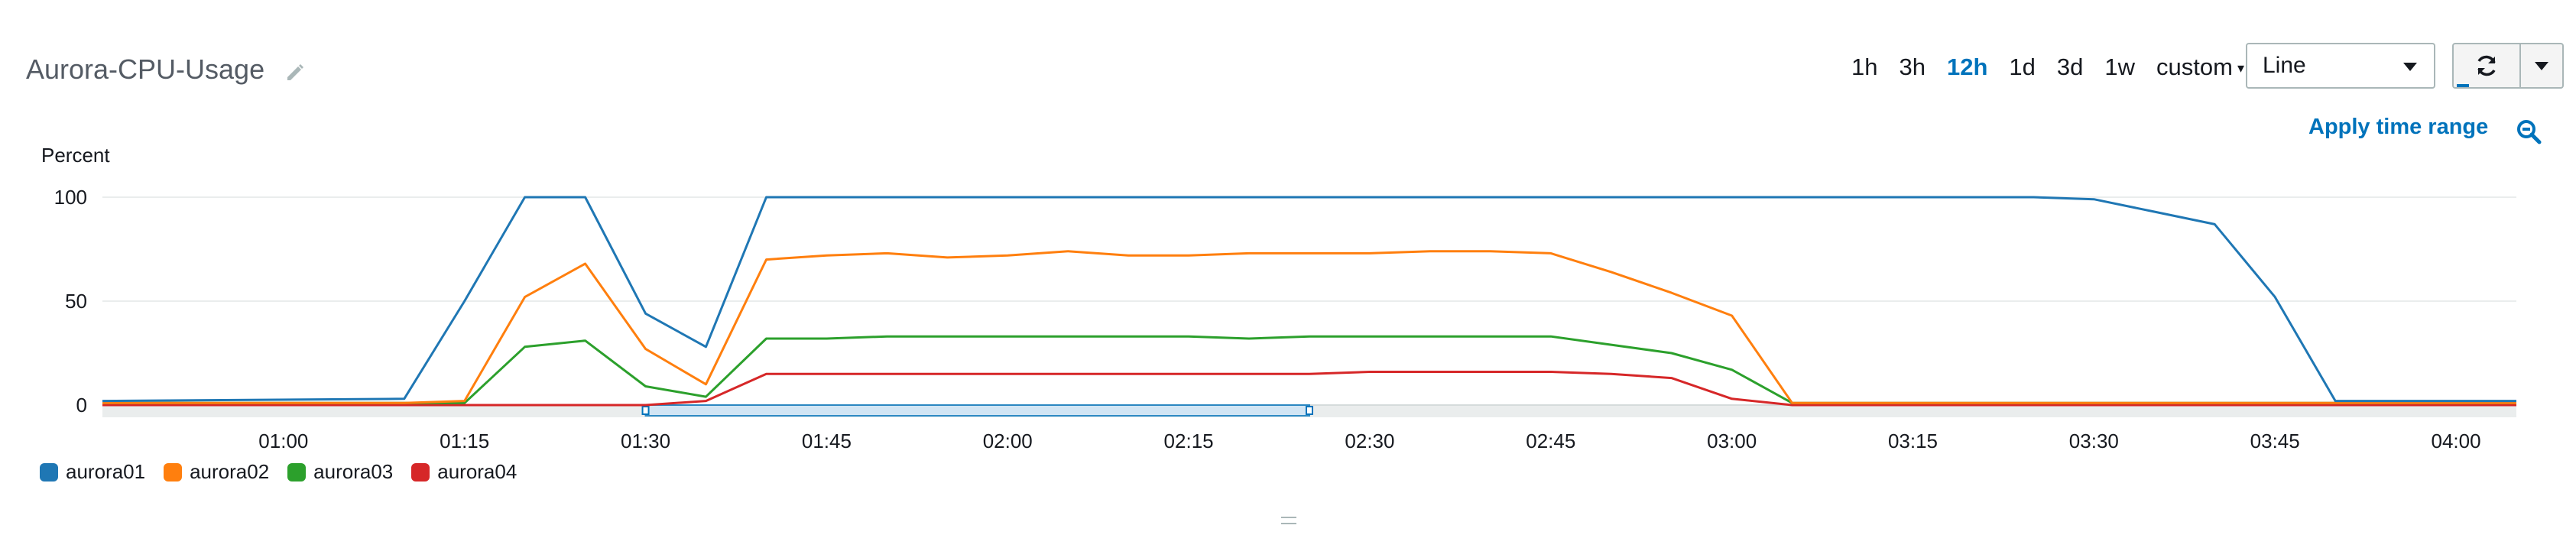 The width and height of the screenshot is (2576, 535). What do you see at coordinates (2240, 68) in the screenshot?
I see `caret-down-icon: ▾` at bounding box center [2240, 68].